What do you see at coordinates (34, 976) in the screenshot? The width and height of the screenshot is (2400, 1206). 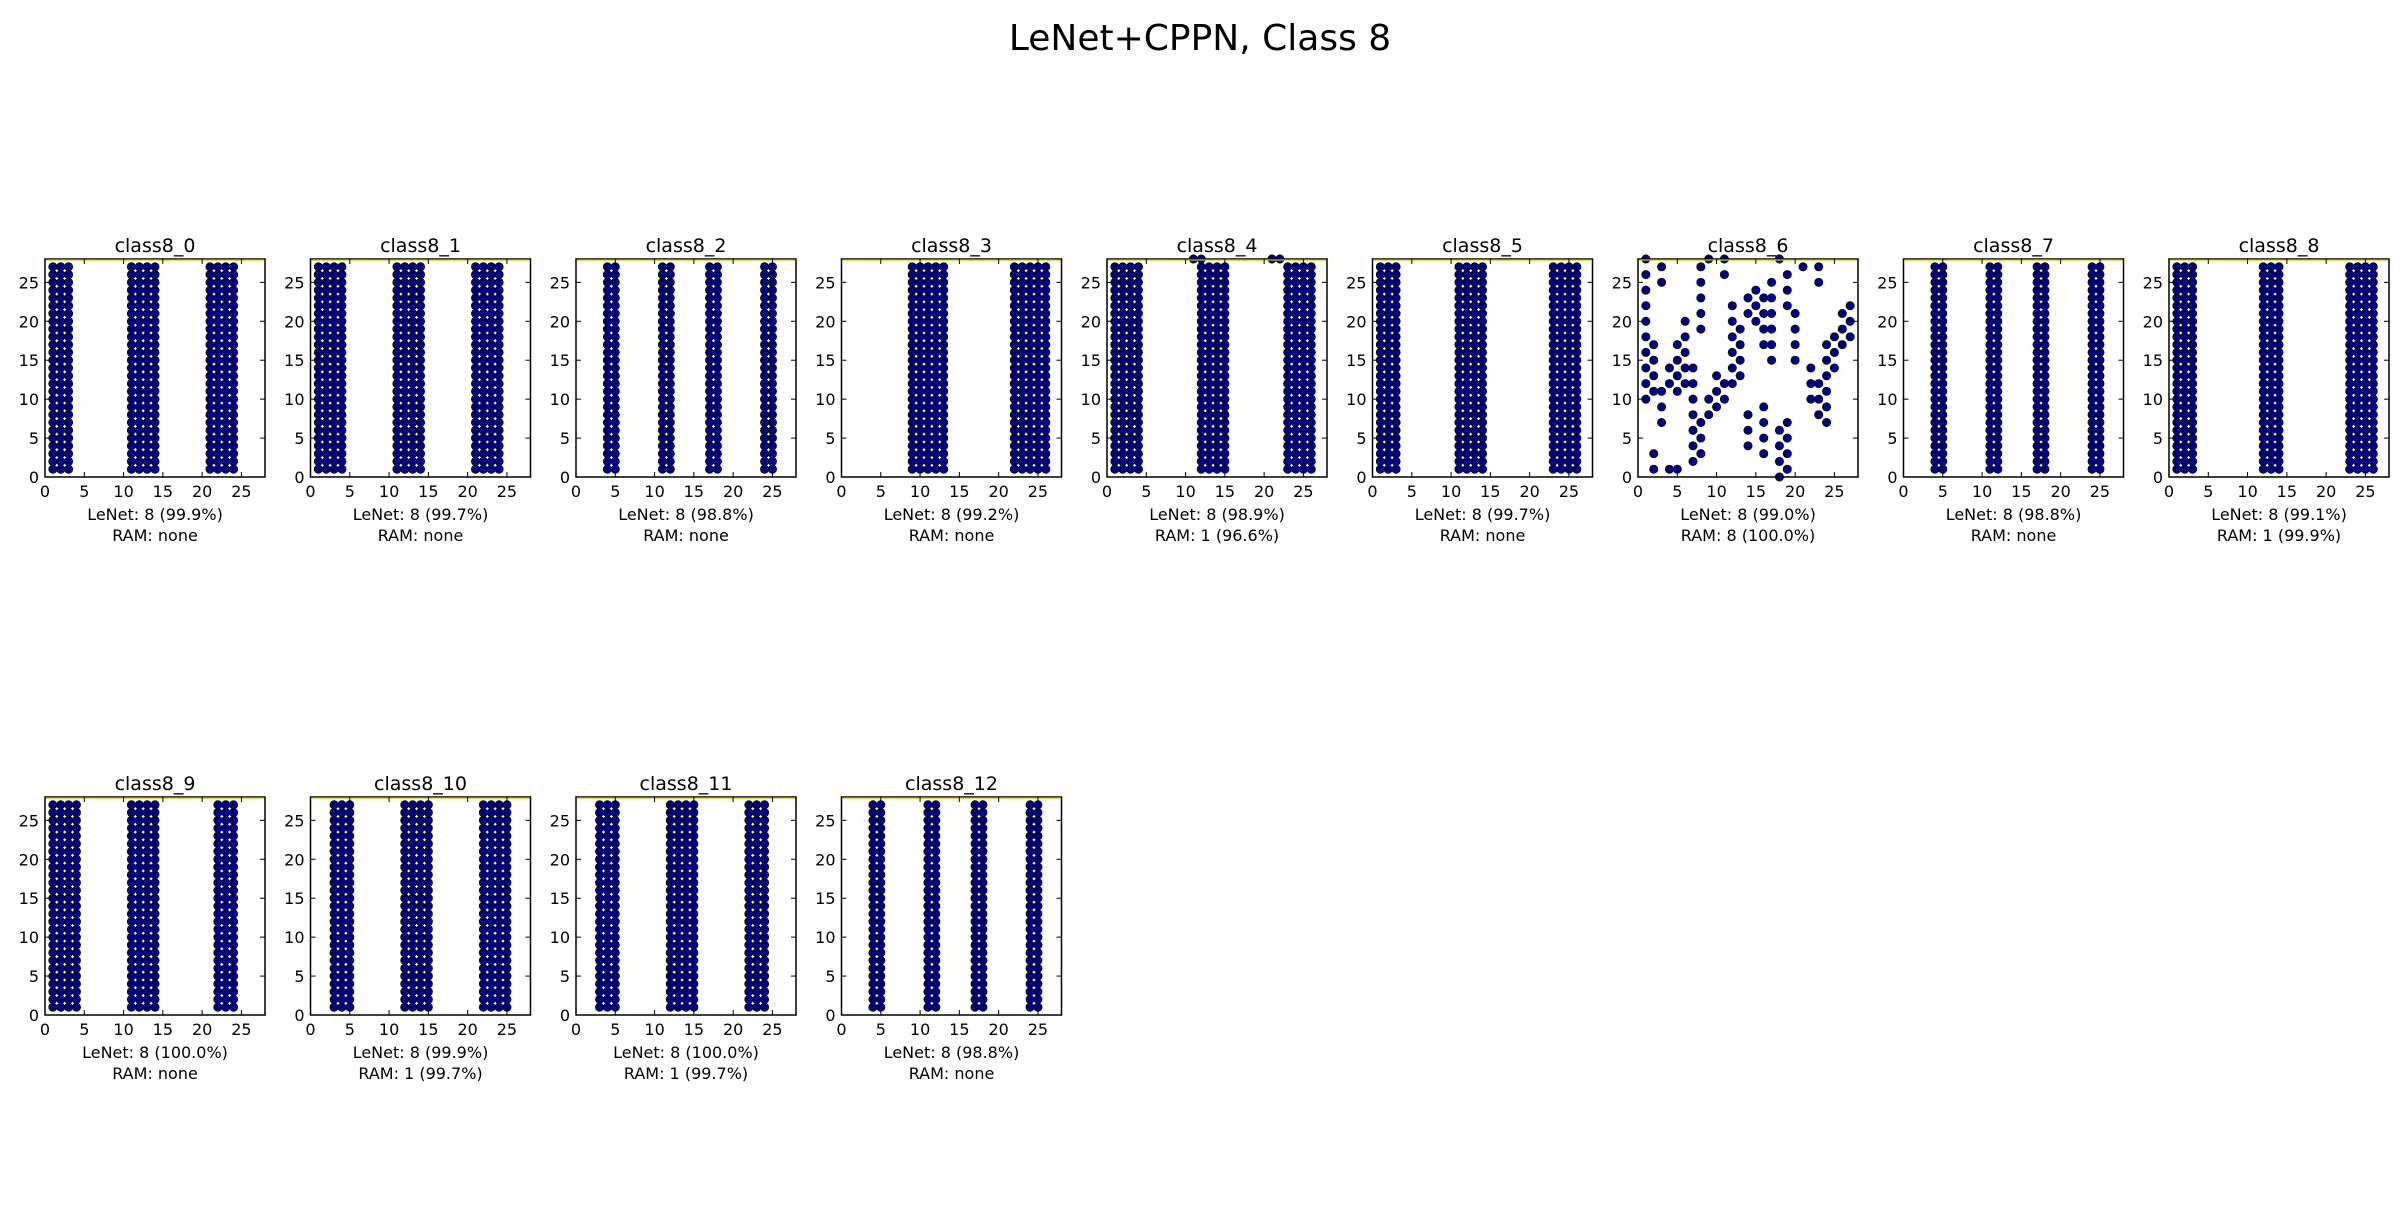 I see `y-tick-label: 5` at bounding box center [34, 976].